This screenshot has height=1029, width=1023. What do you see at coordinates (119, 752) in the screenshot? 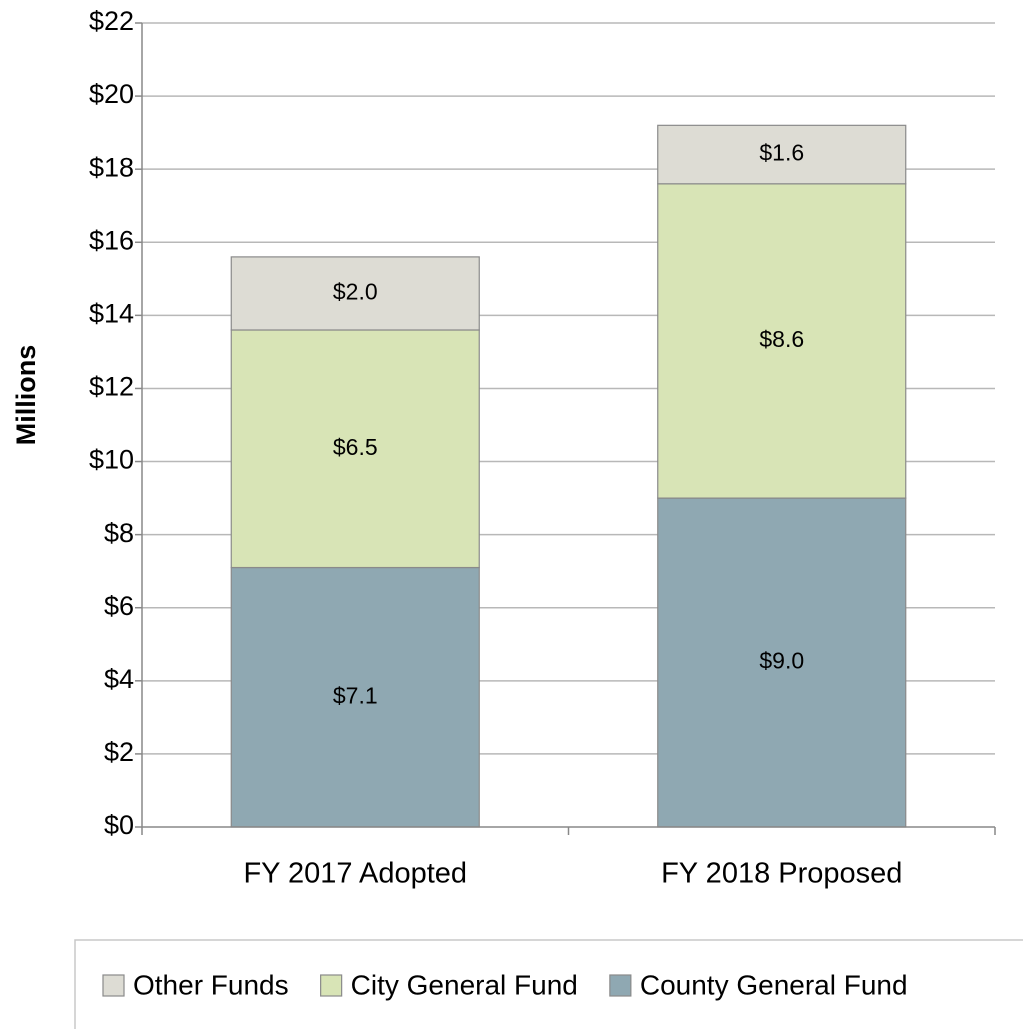
I see `y-tick-label: $2` at bounding box center [119, 752].